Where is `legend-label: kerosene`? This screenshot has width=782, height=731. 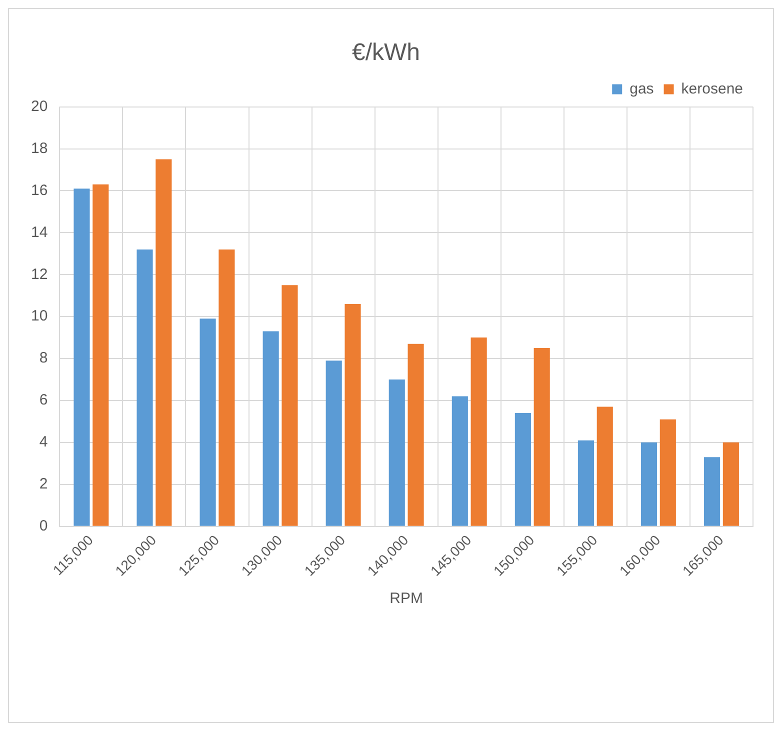 legend-label: kerosene is located at coordinates (712, 89).